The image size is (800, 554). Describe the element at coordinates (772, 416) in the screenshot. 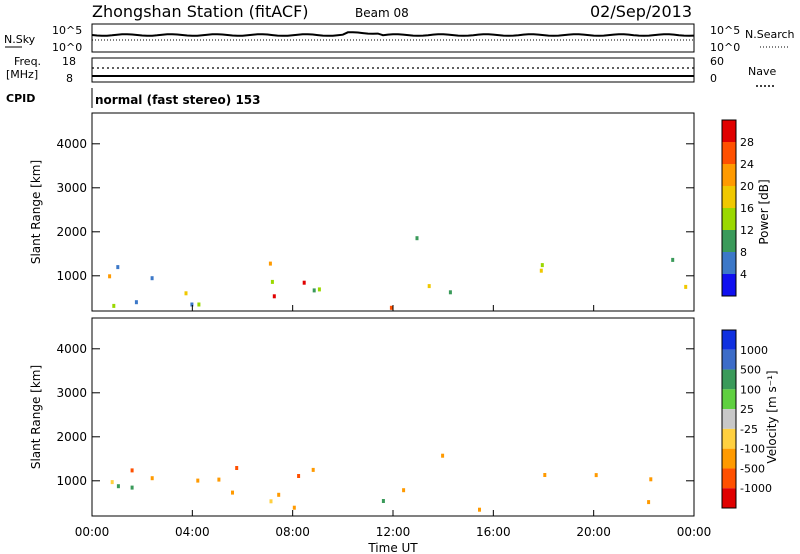

I see `velocity-colorbar-label: Velocity [m s⁻¹]` at that location.